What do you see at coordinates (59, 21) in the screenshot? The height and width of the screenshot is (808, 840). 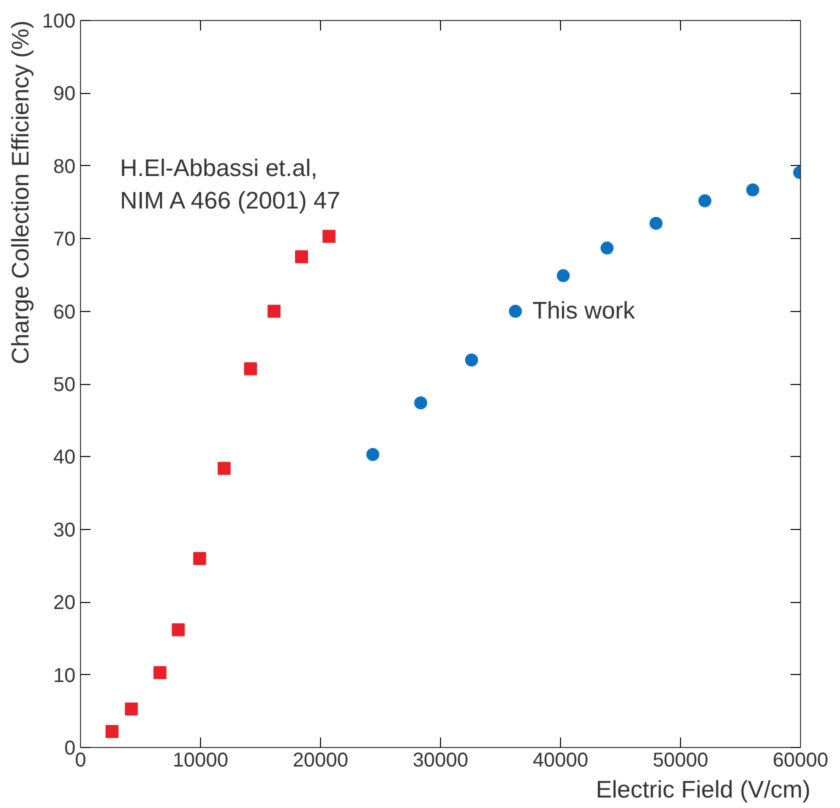 I see `y-tick-label: 100` at bounding box center [59, 21].